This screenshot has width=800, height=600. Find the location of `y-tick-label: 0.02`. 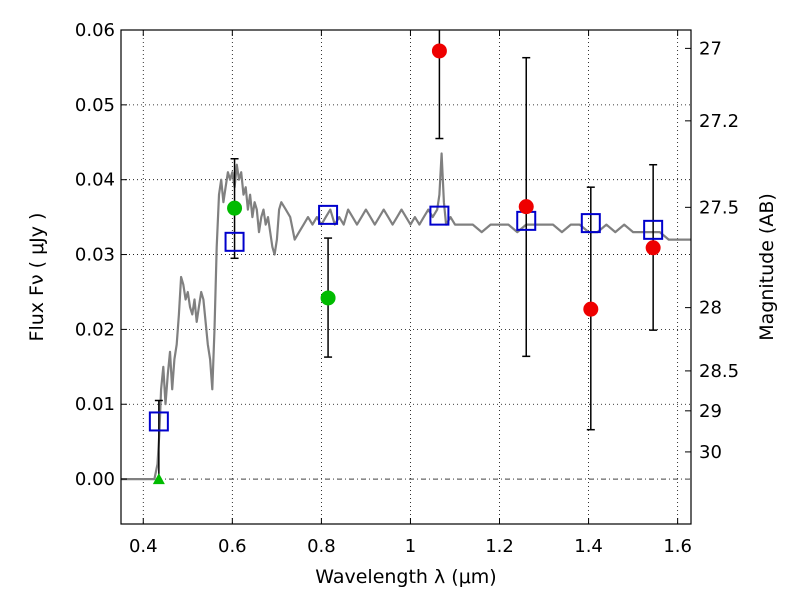

y-tick-label: 0.02 is located at coordinates (95, 329).